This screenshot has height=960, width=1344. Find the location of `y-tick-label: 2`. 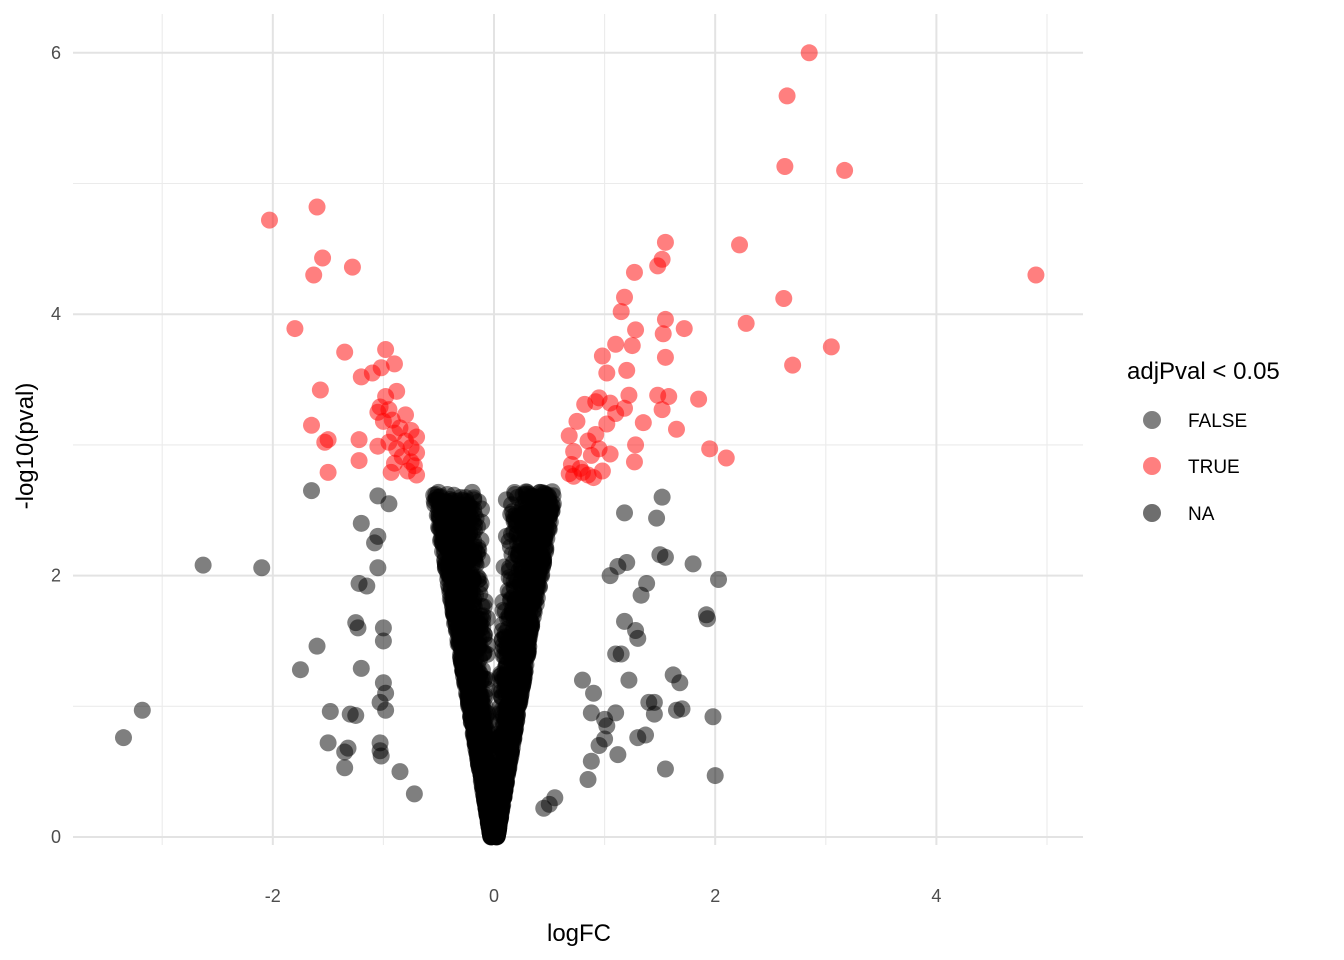

y-tick-label: 2 is located at coordinates (56, 576).